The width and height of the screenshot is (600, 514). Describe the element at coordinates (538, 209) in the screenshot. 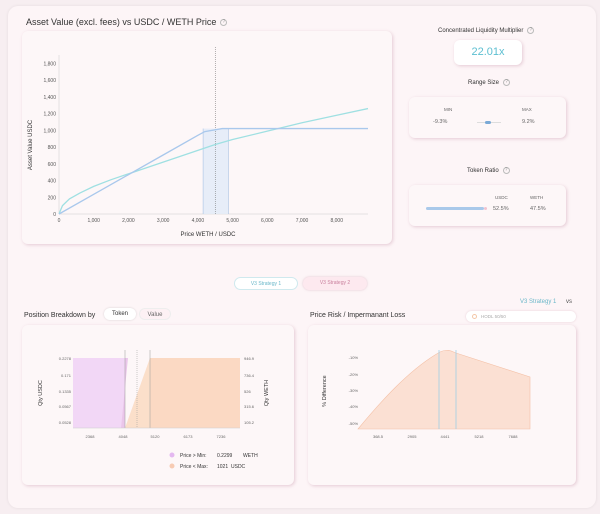

I see `token2-pct: 47.5%` at that location.